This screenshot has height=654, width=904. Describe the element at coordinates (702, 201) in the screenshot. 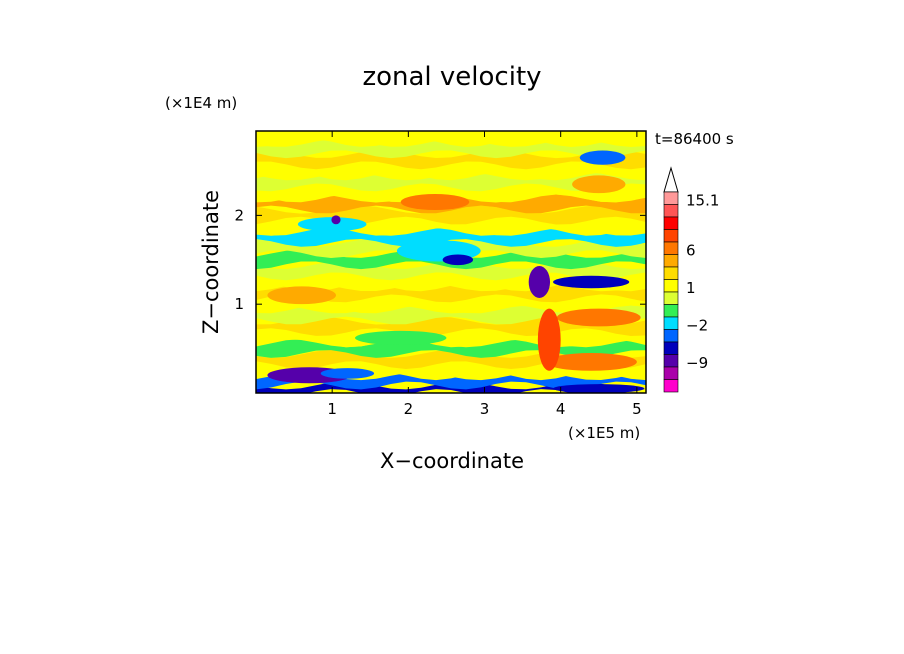

I see `colorbar-label: 15.1` at that location.